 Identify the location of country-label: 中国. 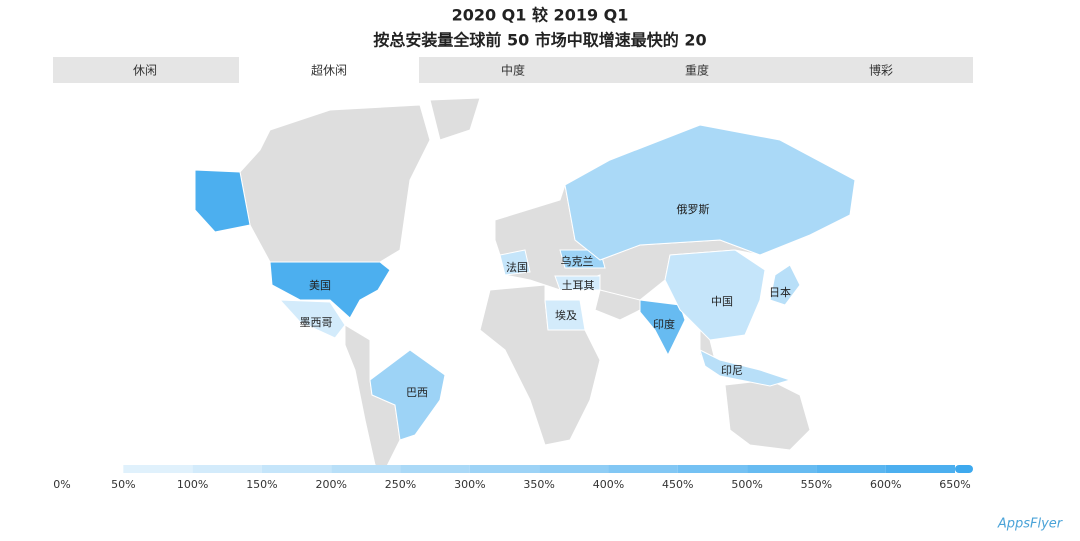
(722, 301).